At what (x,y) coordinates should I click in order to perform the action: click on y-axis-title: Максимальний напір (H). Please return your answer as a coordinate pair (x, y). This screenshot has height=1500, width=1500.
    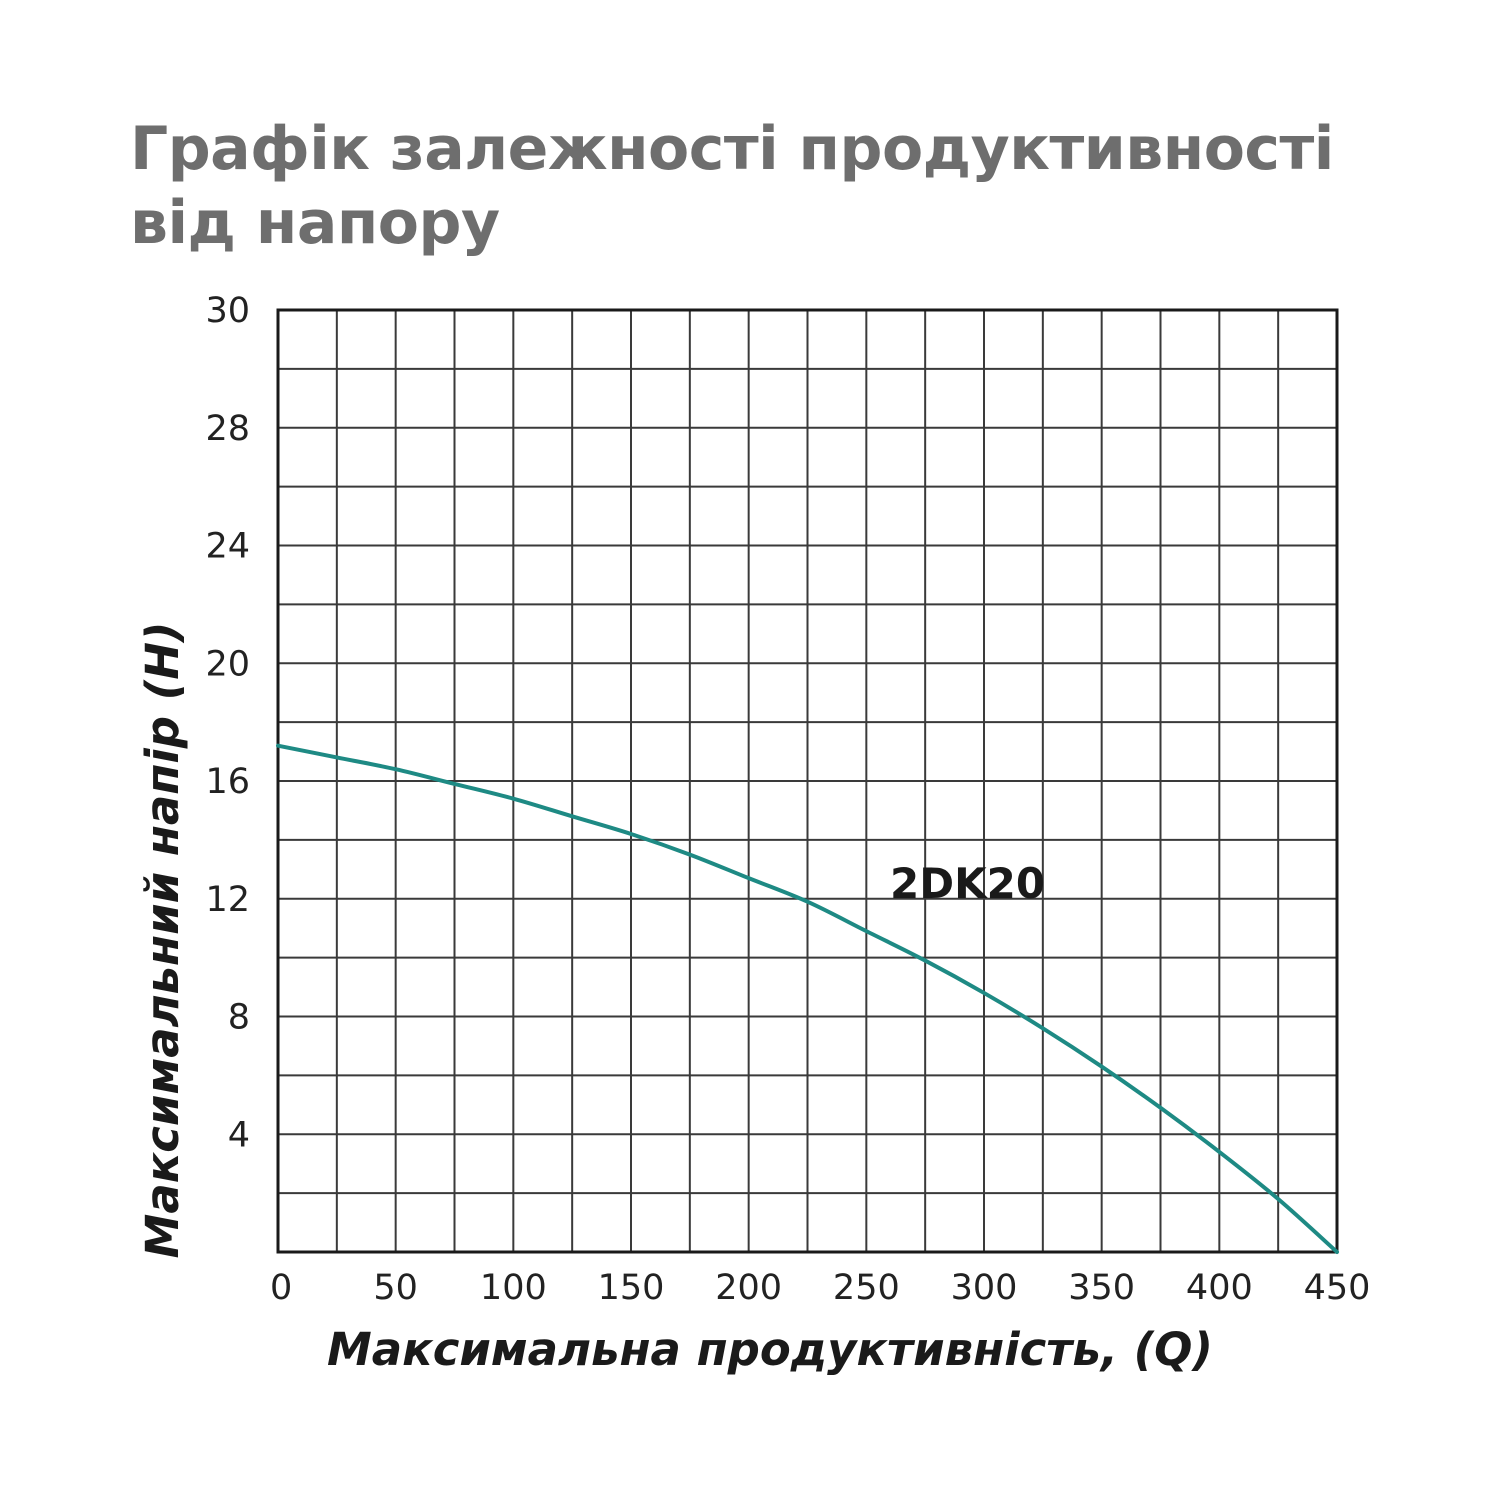
    Looking at the image, I should click on (162, 940).